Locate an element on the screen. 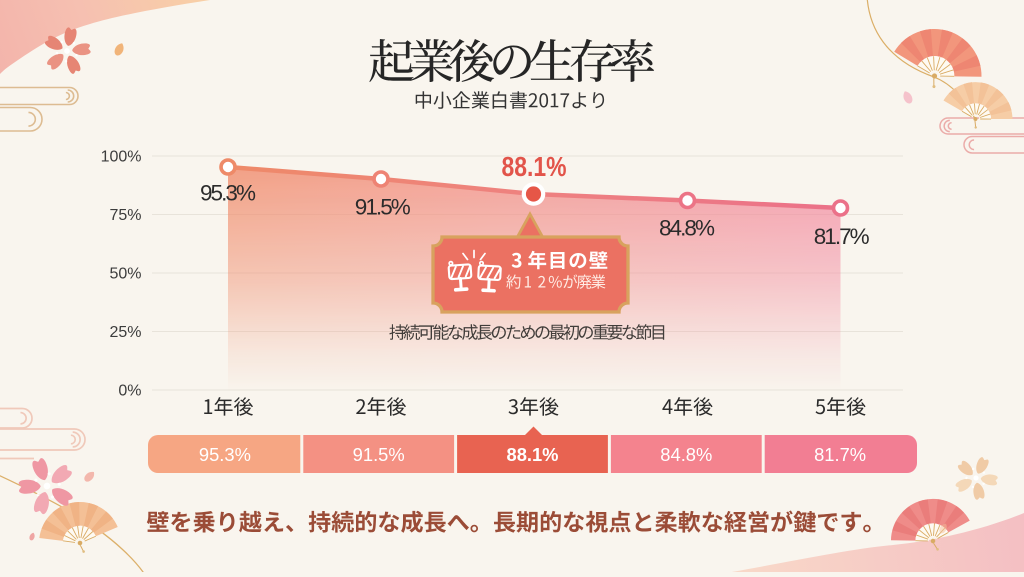 The height and width of the screenshot is (577, 1024). svg-text: 0% is located at coordinates (129, 391).